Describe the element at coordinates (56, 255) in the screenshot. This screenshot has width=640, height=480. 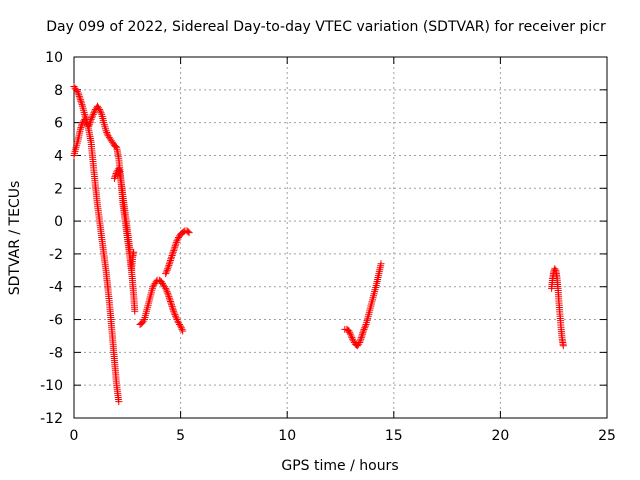
I see `y-tick-label: -2` at that location.